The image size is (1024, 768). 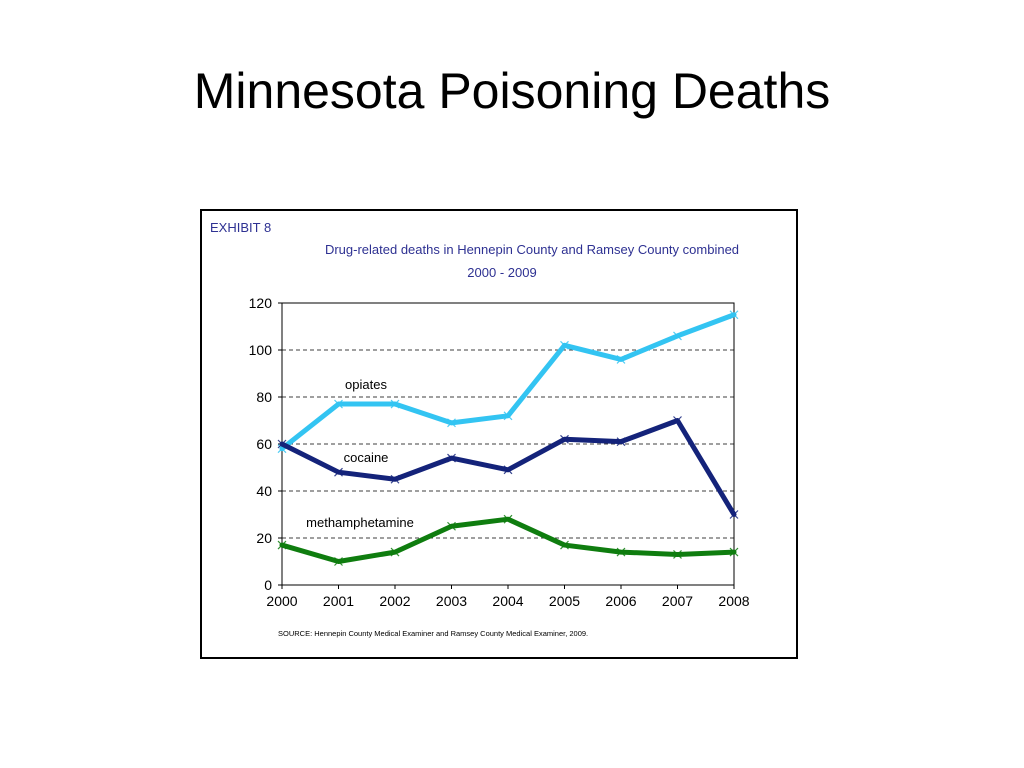 I want to click on data-point-cocaine-2006, so click(x=621, y=442).